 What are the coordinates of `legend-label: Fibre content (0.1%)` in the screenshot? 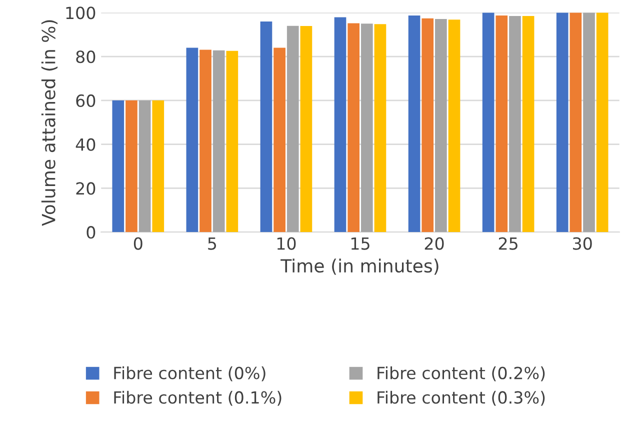 It's located at (198, 398).